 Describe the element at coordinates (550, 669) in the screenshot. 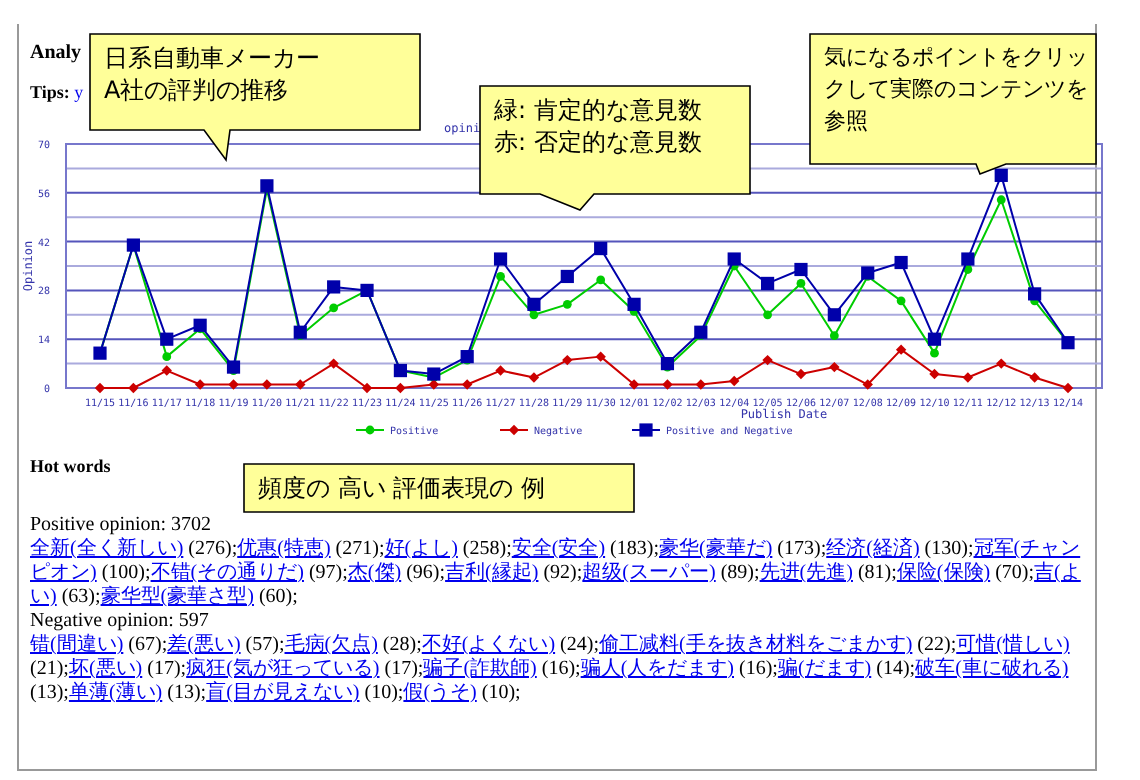

I see `text: 错(間違い) (67);差(悪い) (57);毛病(欠点) (28);不好(よくない) (24);偷工减料(手を抜き材料をごまかす) (22);可惜(惜しい) (21);坏(悪い) (17);疯狂(気が狂っている) (17);骗子(詐欺師) (16);骗人(人をだます) (16);骗(だます) (14);破车(車に破れる) (13);单薄(薄い) (13);盲(目が見えない) (10);假(うそ) (10);` at that location.